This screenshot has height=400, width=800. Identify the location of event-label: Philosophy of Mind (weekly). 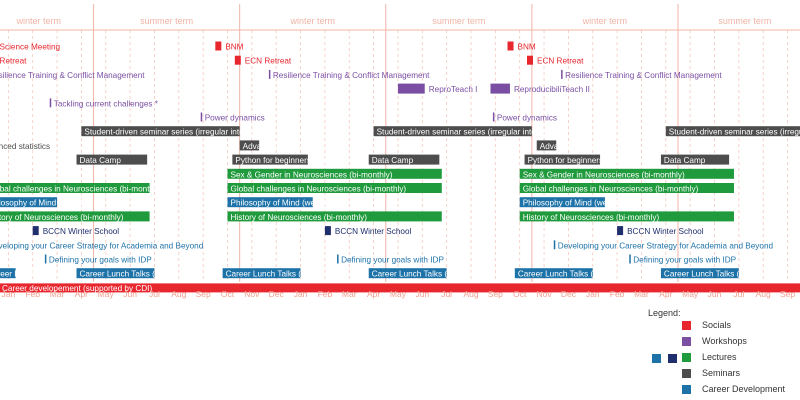
(44, 203).